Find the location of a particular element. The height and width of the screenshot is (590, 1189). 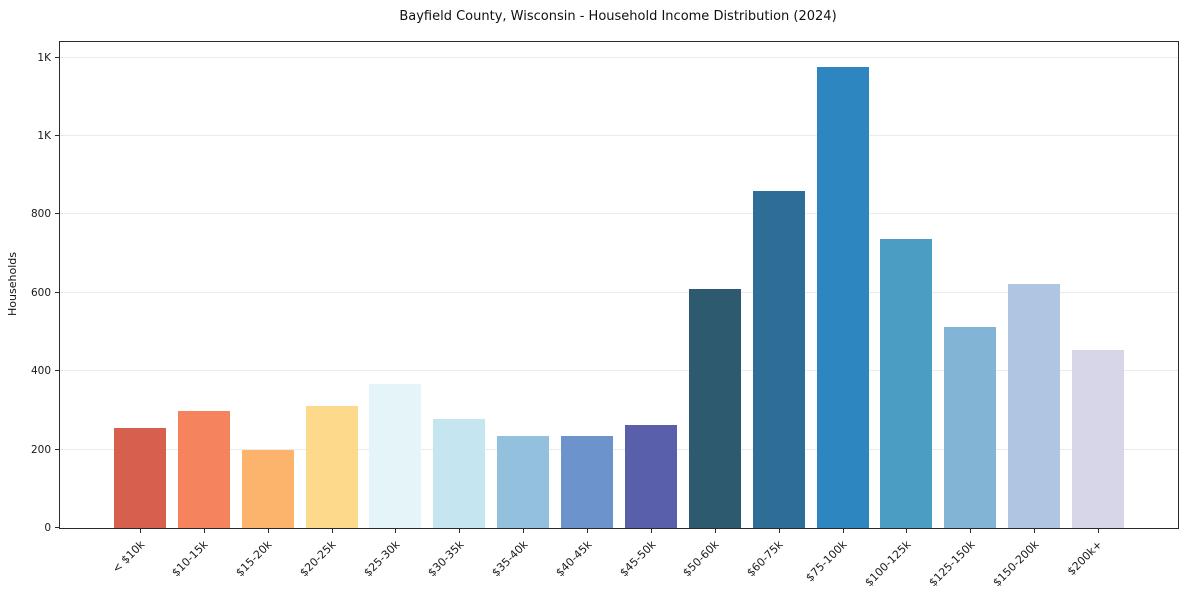

x-tick-label: $25-30k is located at coordinates (382, 559).